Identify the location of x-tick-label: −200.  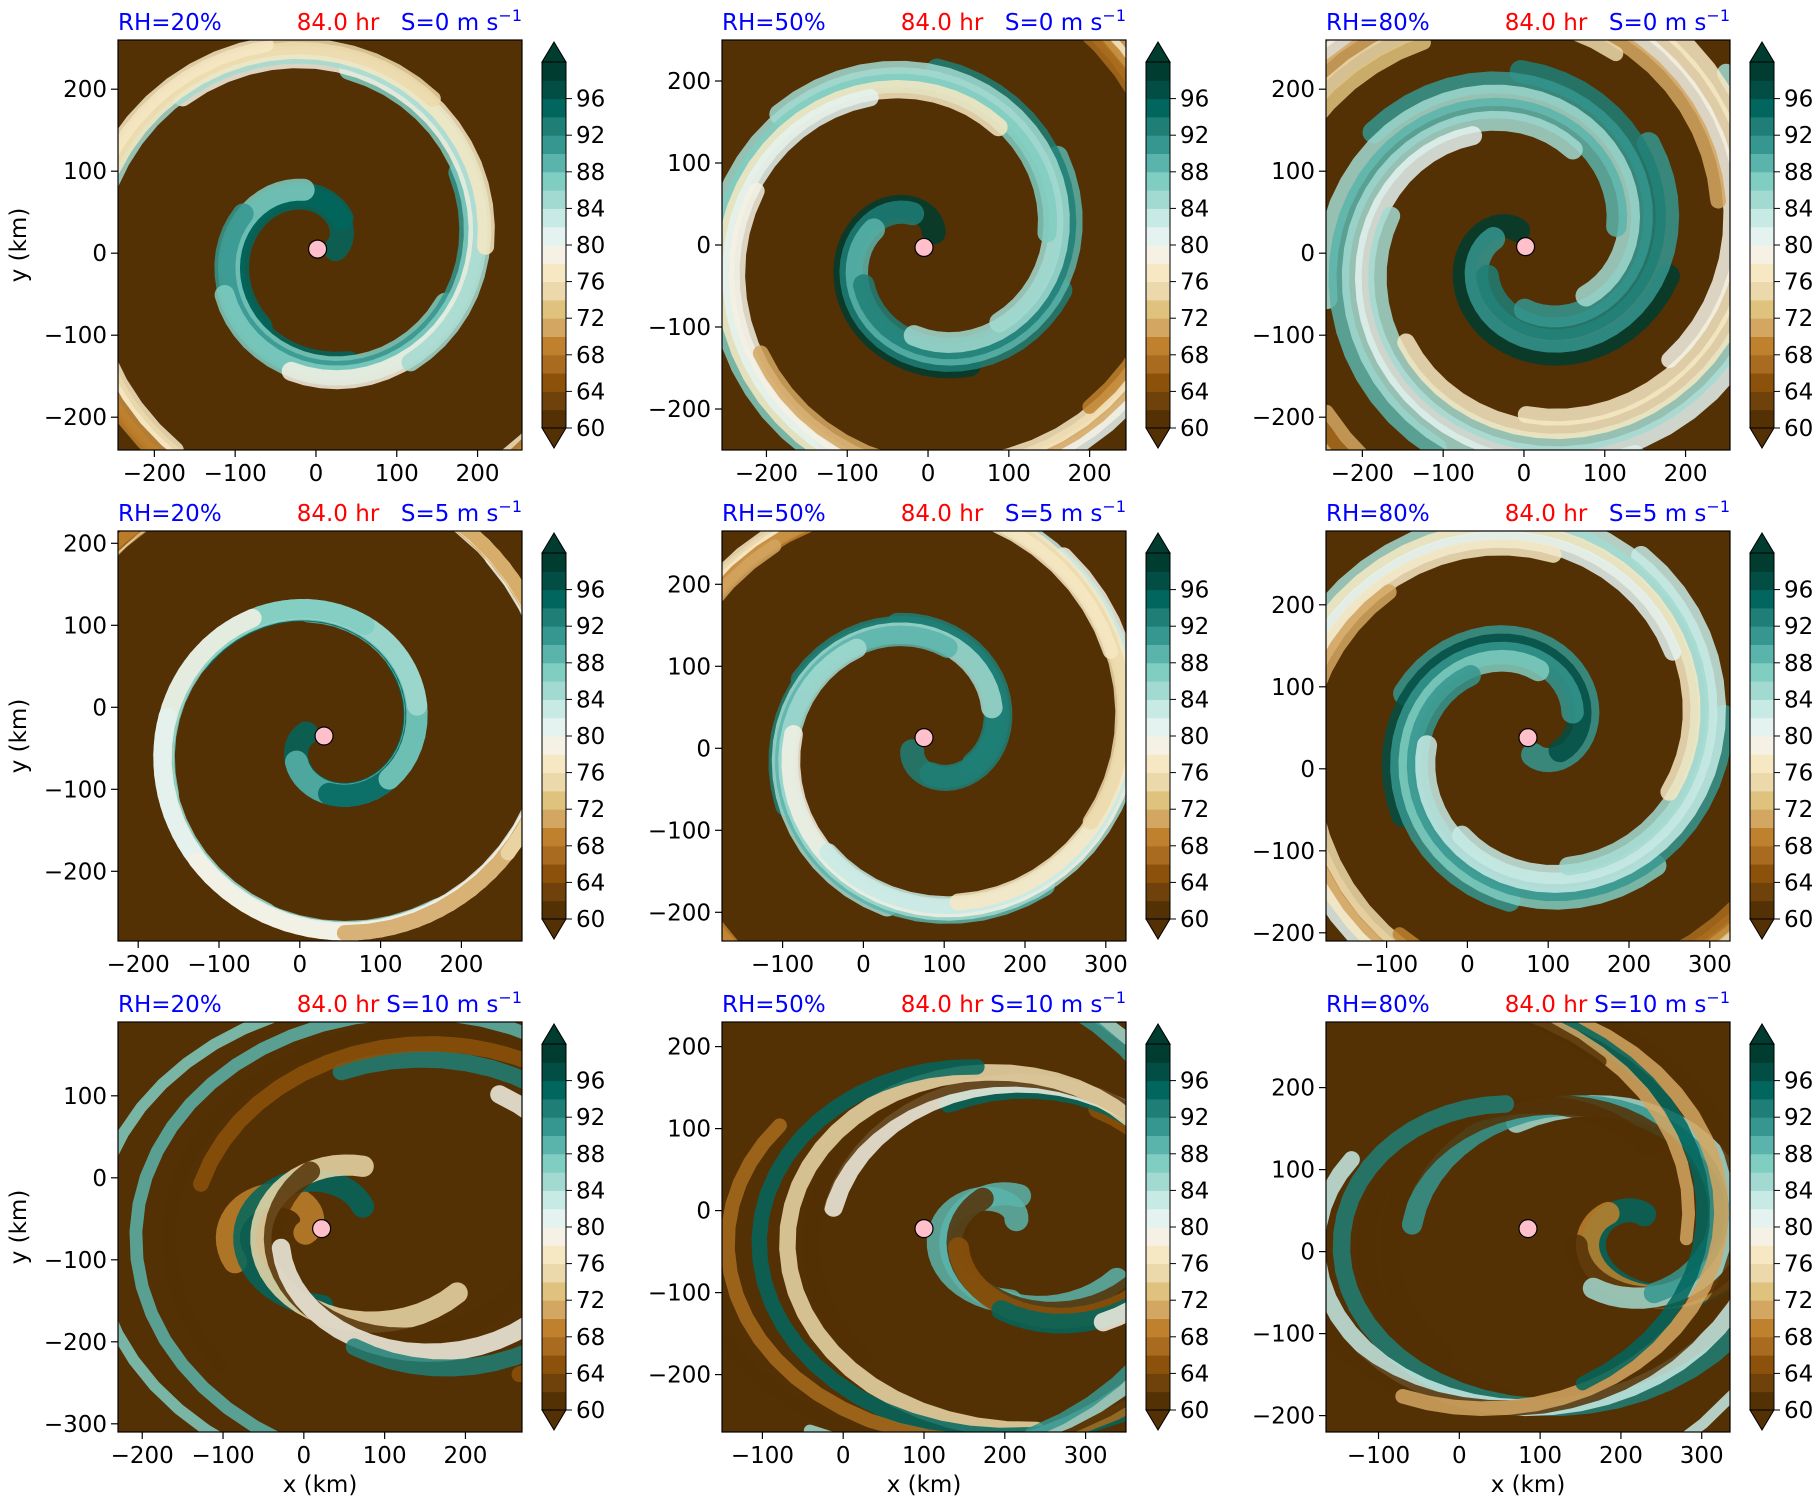
(142, 1456).